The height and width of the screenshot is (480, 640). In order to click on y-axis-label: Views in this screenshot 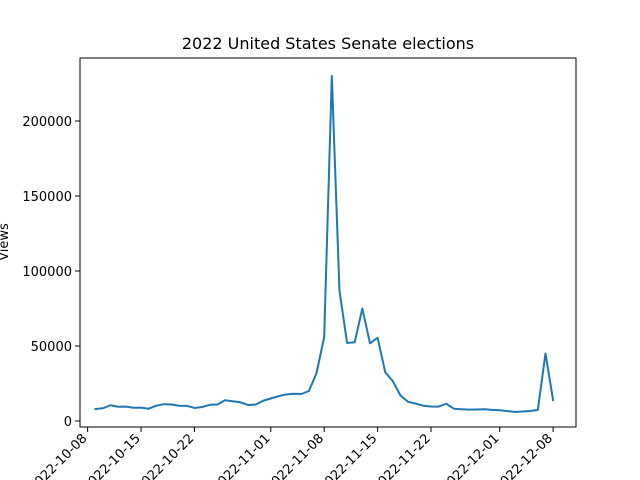, I will do `click(6, 242)`.